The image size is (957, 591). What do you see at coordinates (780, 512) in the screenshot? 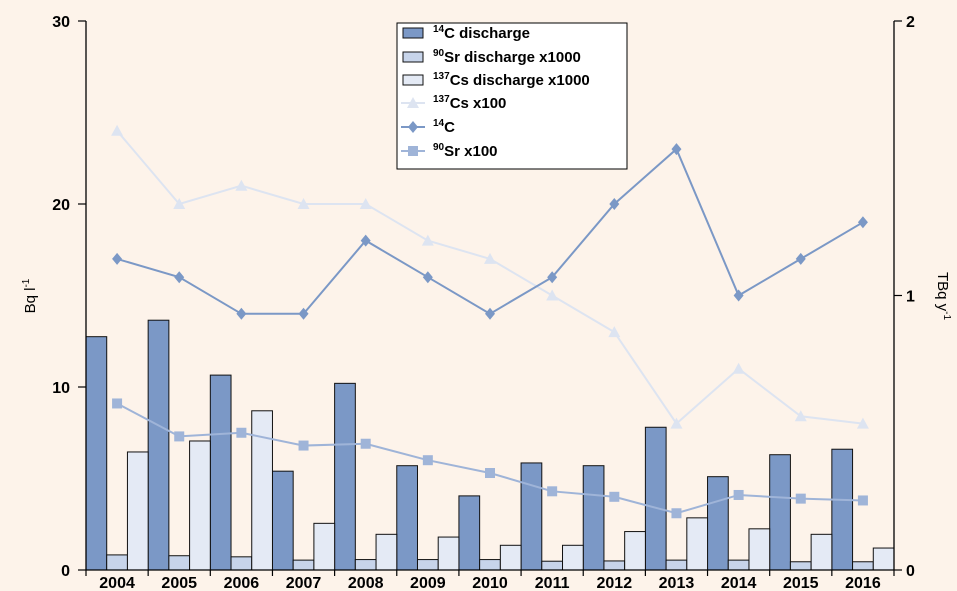
I see `bar-c14_discharge-2015` at bounding box center [780, 512].